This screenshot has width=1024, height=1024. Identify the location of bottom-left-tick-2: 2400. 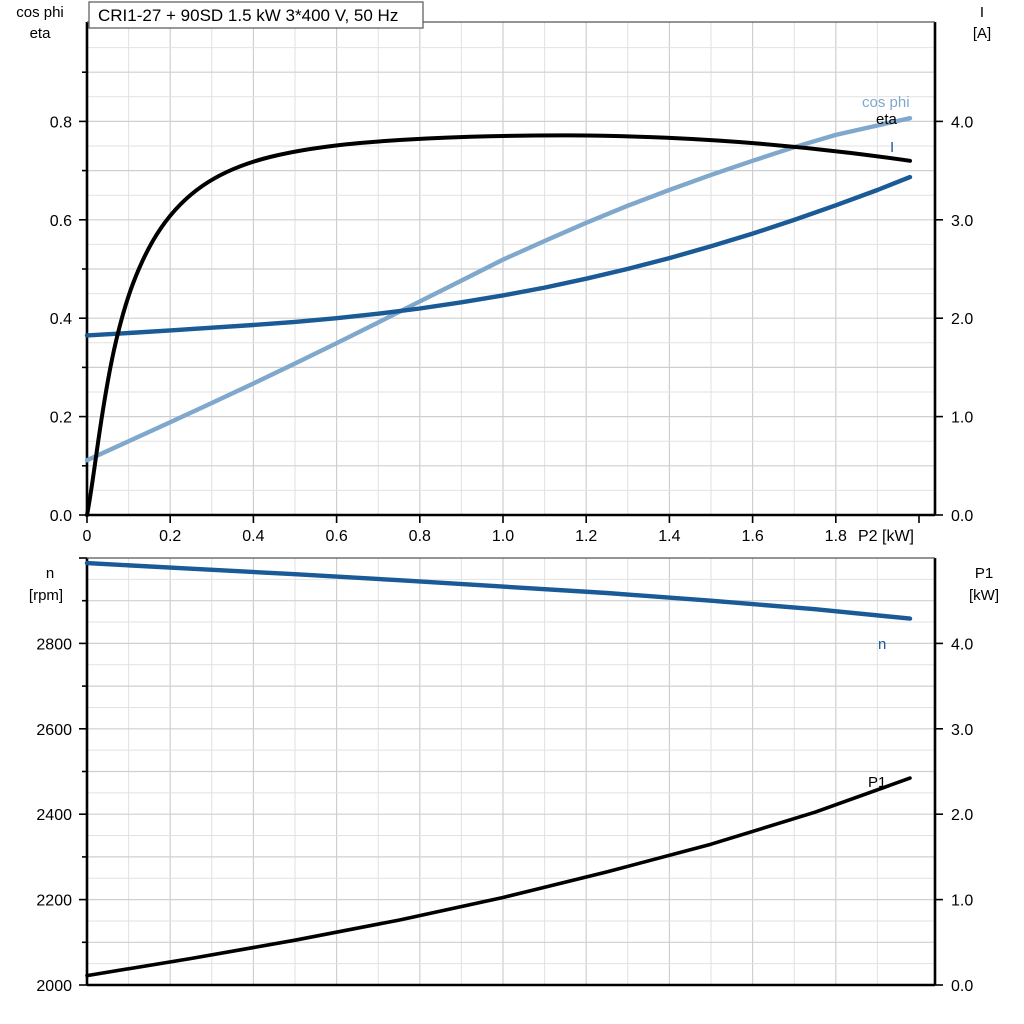
(54, 815).